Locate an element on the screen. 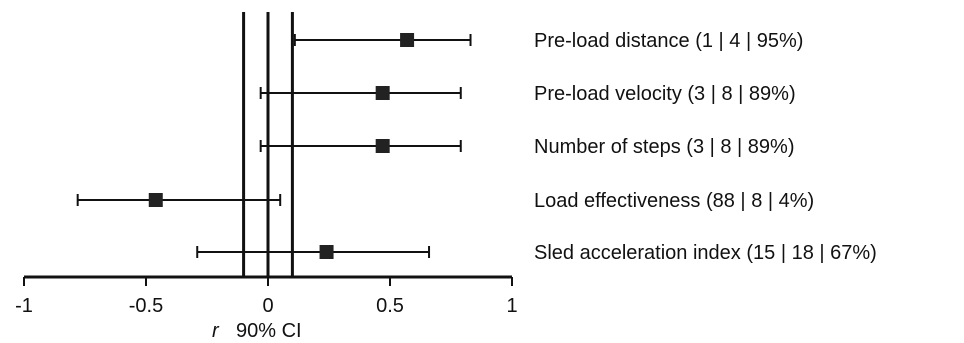  x-tick-label: 1 is located at coordinates (511, 306).